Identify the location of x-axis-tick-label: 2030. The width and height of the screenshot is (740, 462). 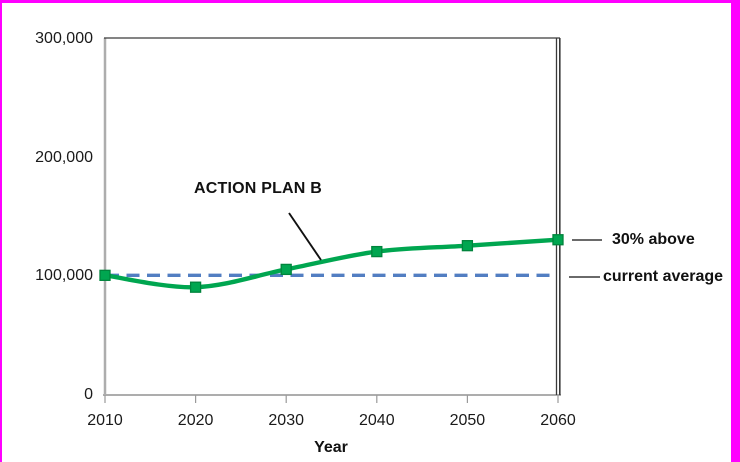
(286, 420).